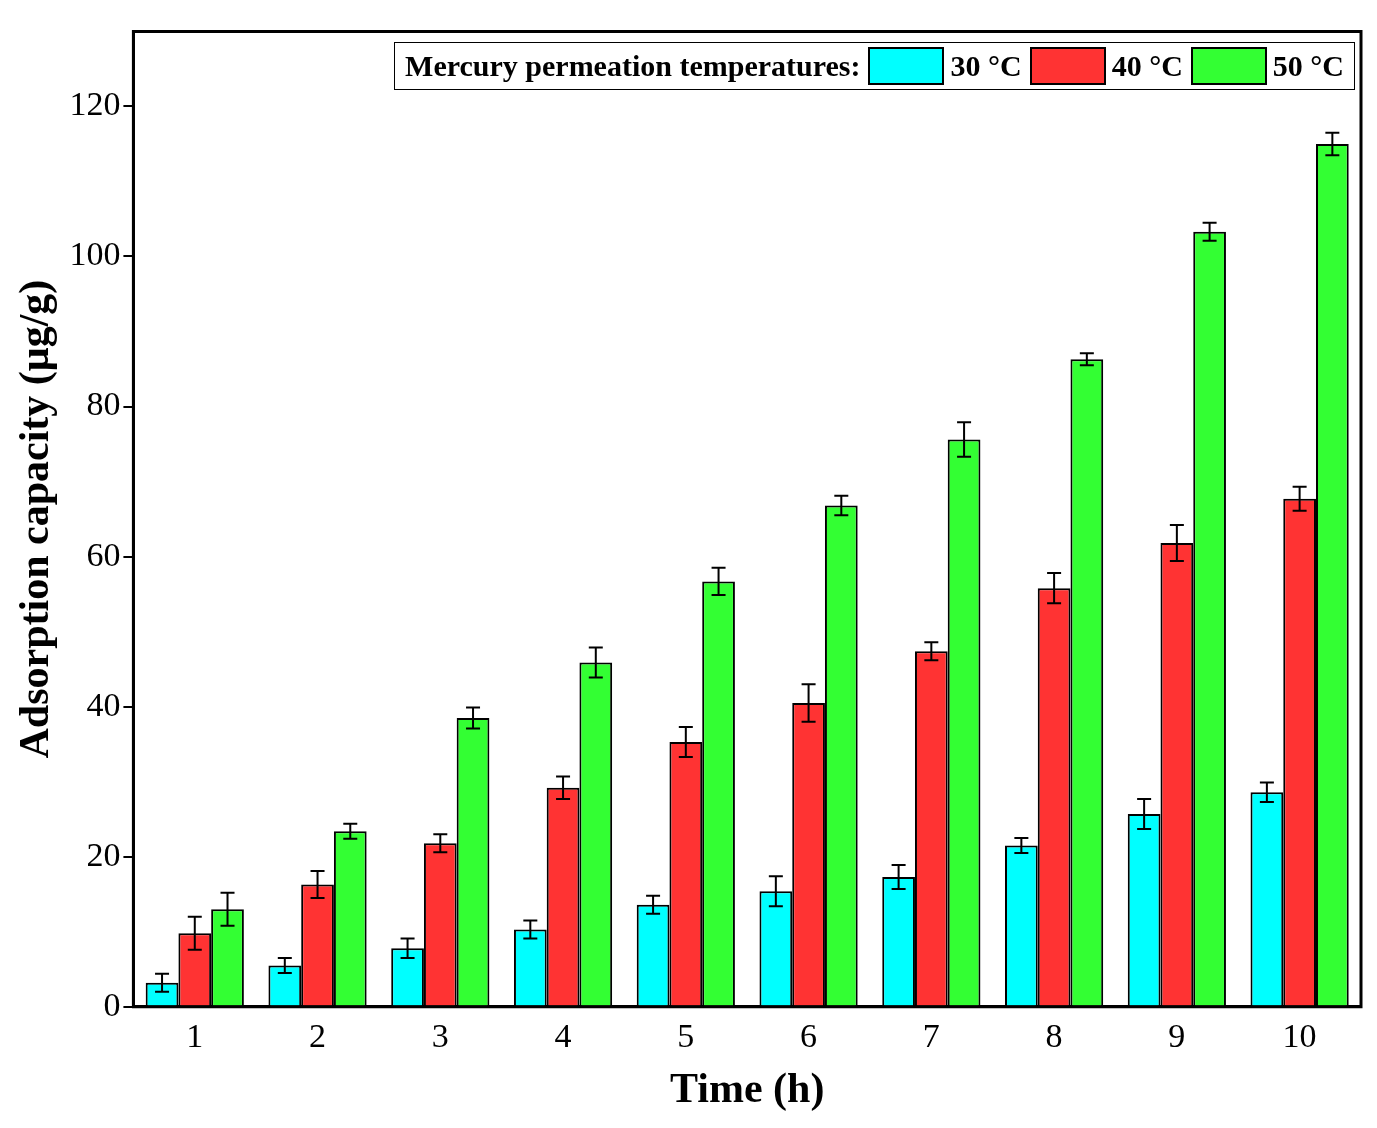 This screenshot has height=1128, width=1377. What do you see at coordinates (103, 704) in the screenshot?
I see `y-tick-label: 40` at bounding box center [103, 704].